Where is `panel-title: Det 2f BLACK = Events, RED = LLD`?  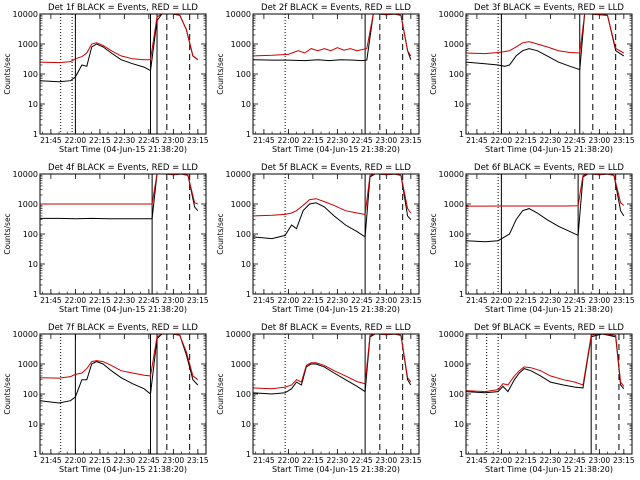
panel-title: Det 2f BLACK = Events, RED = LLD is located at coordinates (336, 8).